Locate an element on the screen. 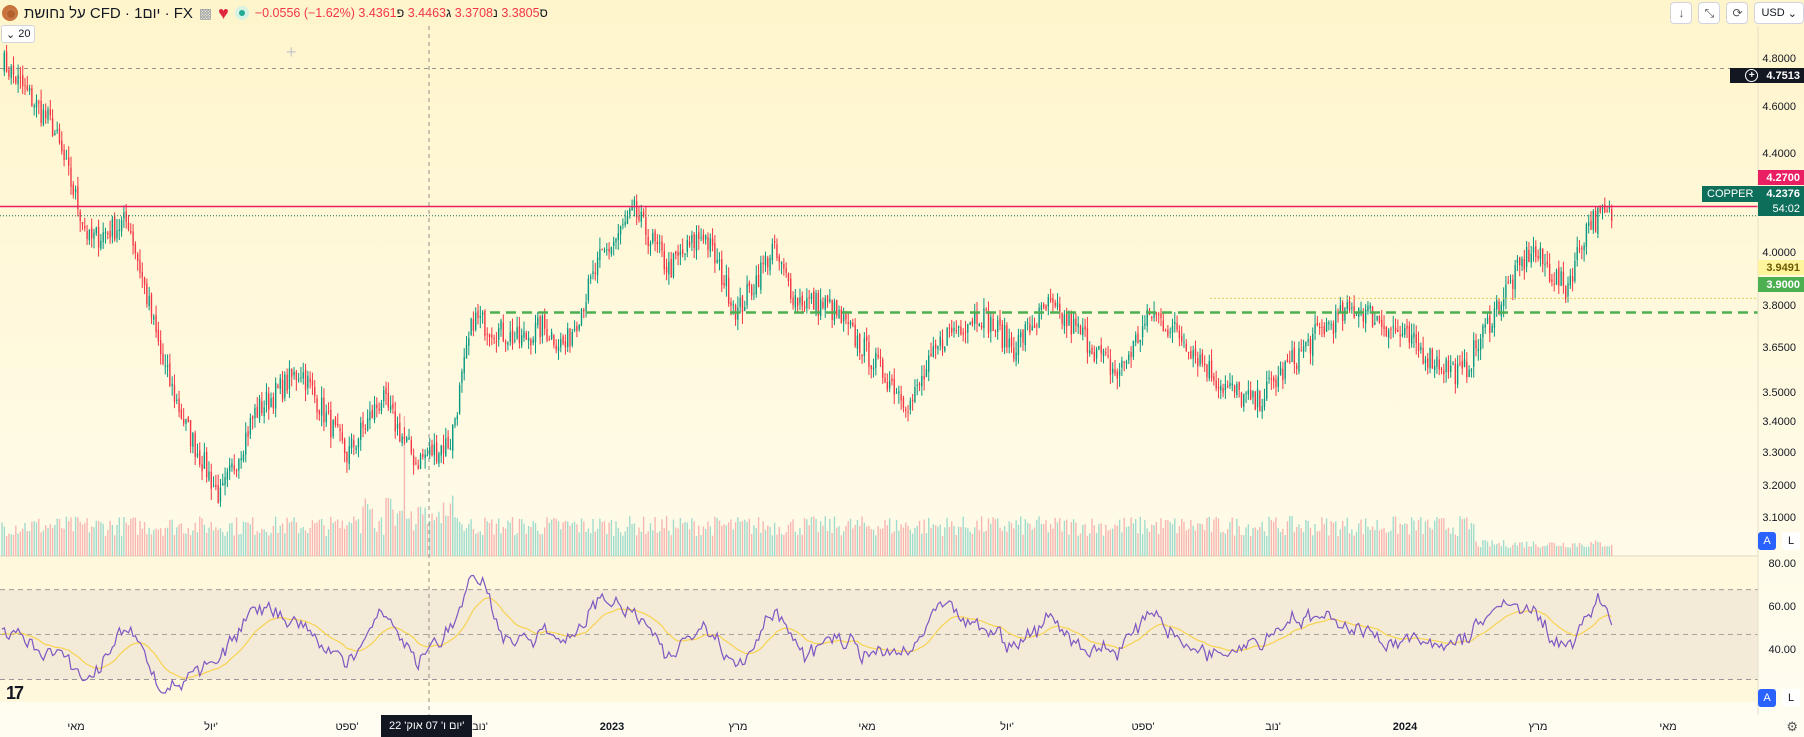 The height and width of the screenshot is (737, 1804). scroll-down-icon: ↓ is located at coordinates (1681, 13).